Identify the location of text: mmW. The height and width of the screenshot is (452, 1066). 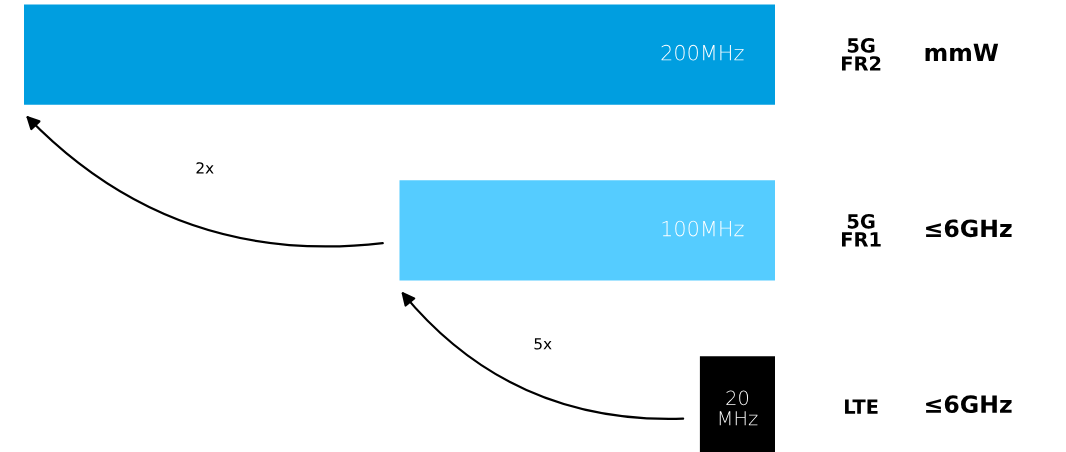
(962, 52).